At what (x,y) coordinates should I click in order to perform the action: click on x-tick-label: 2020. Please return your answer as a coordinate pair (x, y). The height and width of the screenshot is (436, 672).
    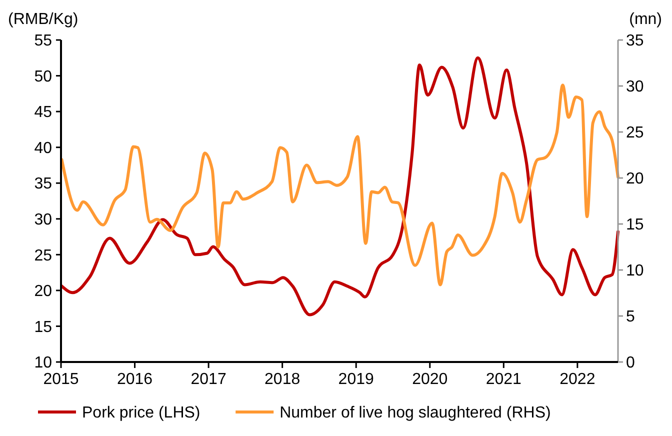
    Looking at the image, I should click on (430, 379).